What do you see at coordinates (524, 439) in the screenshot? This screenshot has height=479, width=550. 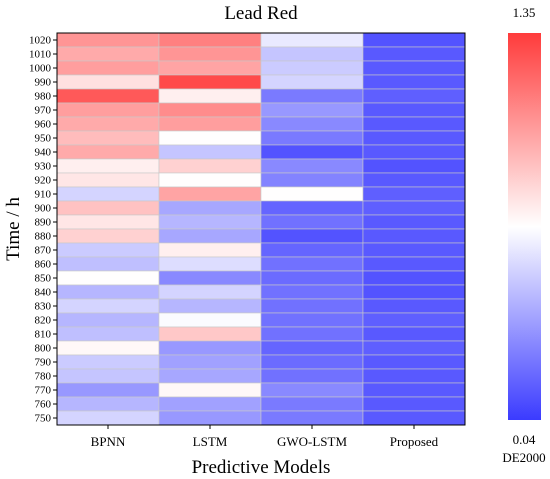 I see `colorbar-min-label: 0.04` at bounding box center [524, 439].